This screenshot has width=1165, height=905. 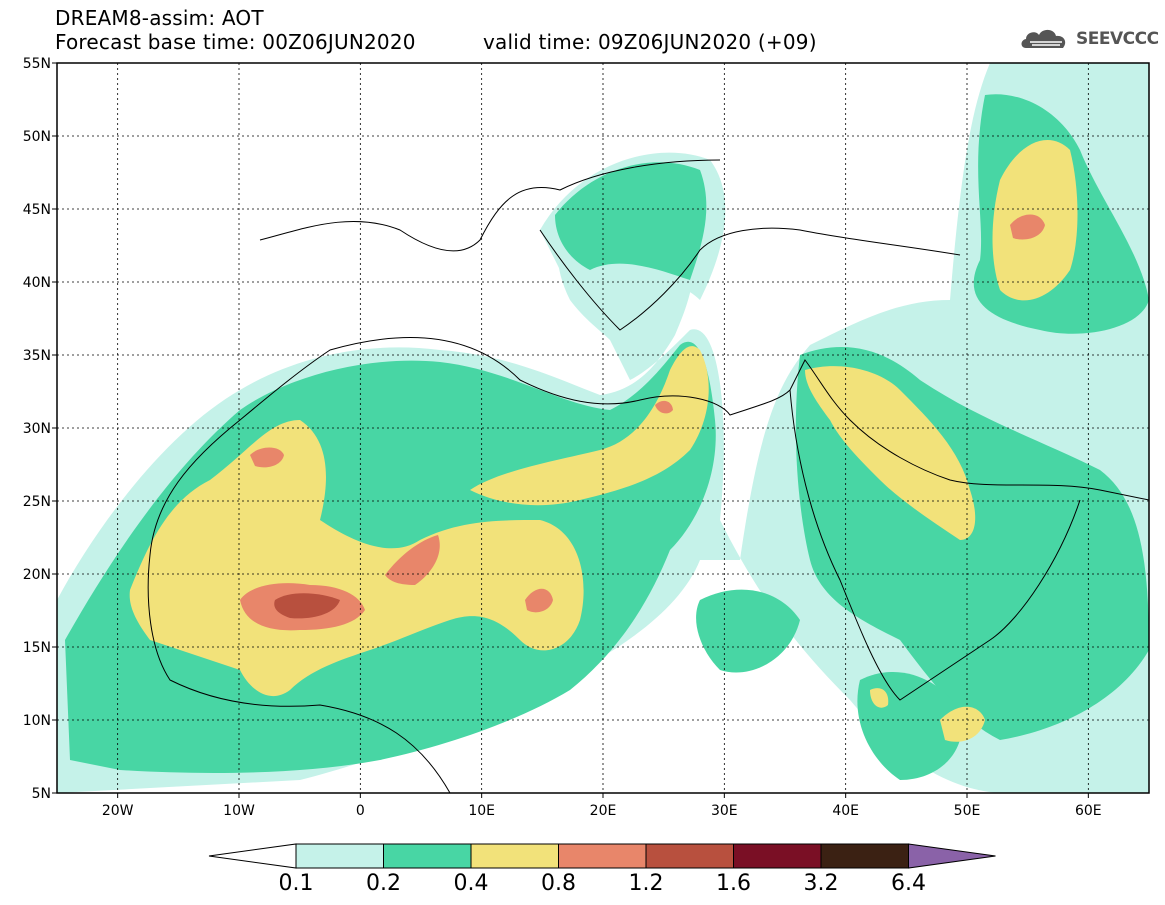 I want to click on lat-tick-label: 50N, so click(x=37, y=137).